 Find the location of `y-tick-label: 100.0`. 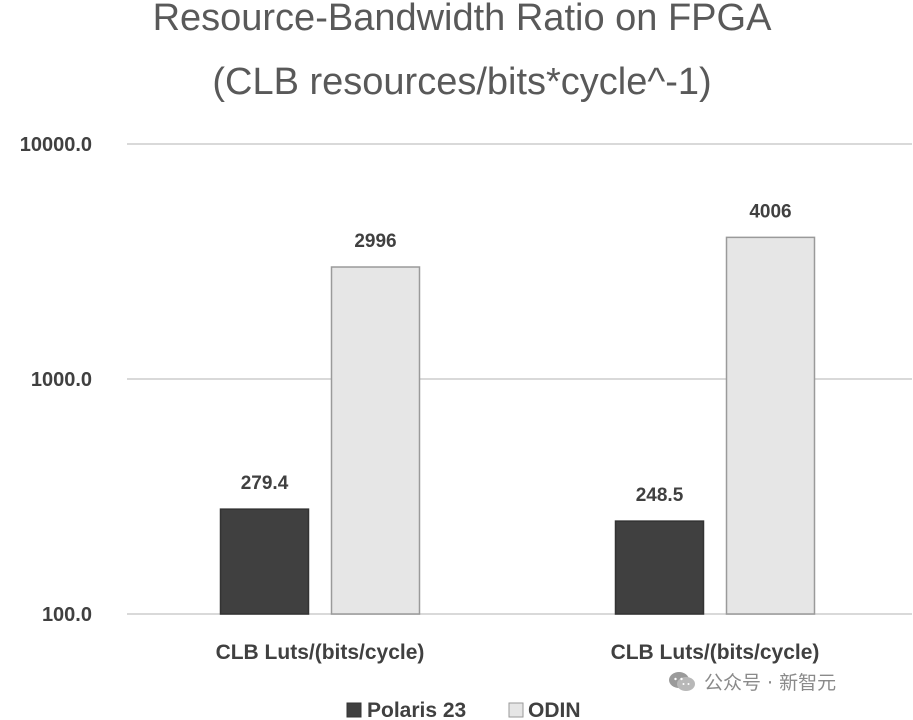

y-tick-label: 100.0 is located at coordinates (67, 615).